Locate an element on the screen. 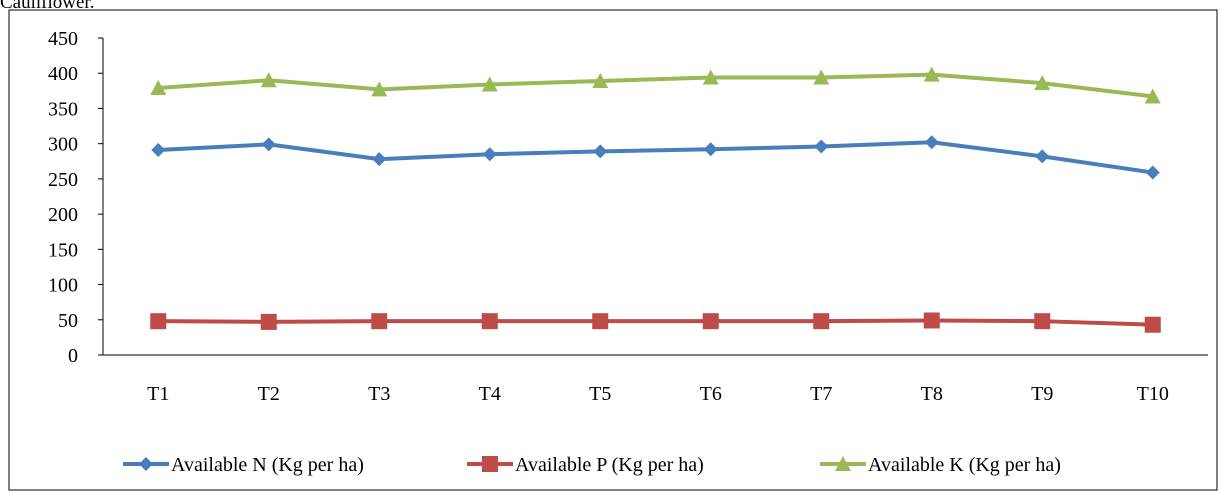  y-tick-label: 450 is located at coordinates (63, 39).